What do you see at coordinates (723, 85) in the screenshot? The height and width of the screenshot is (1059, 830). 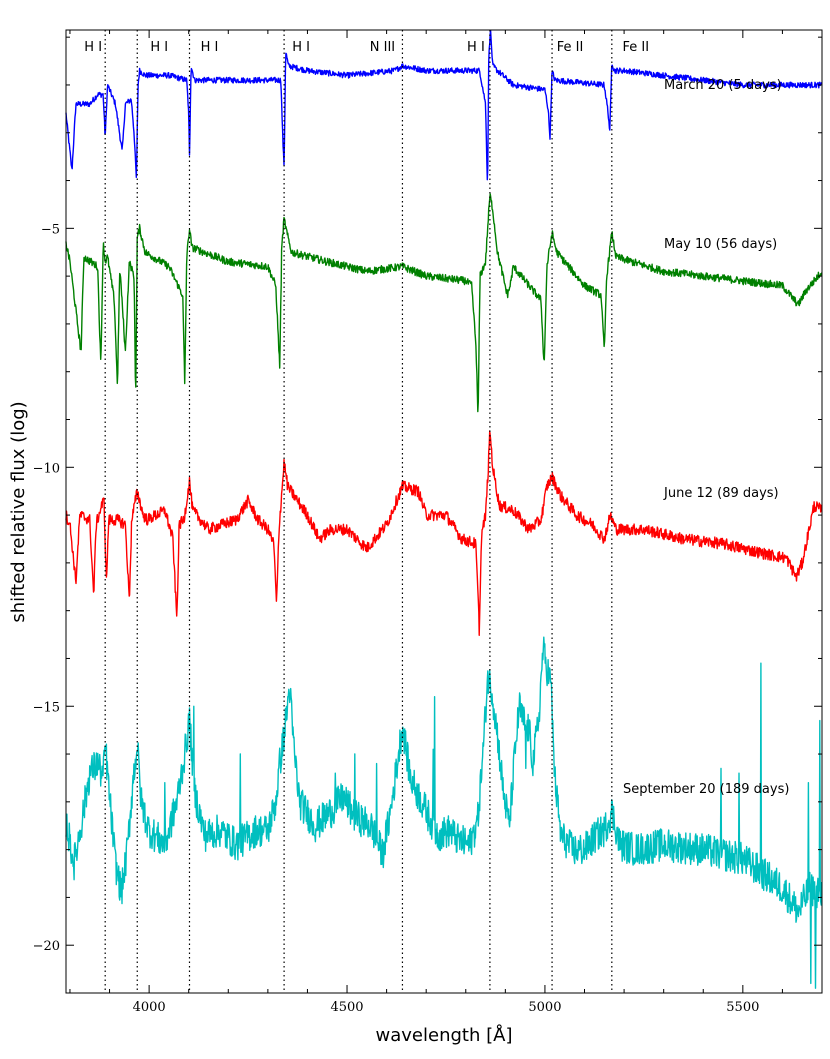 I see `series-0-label: March 20 (5 days)` at bounding box center [723, 85].